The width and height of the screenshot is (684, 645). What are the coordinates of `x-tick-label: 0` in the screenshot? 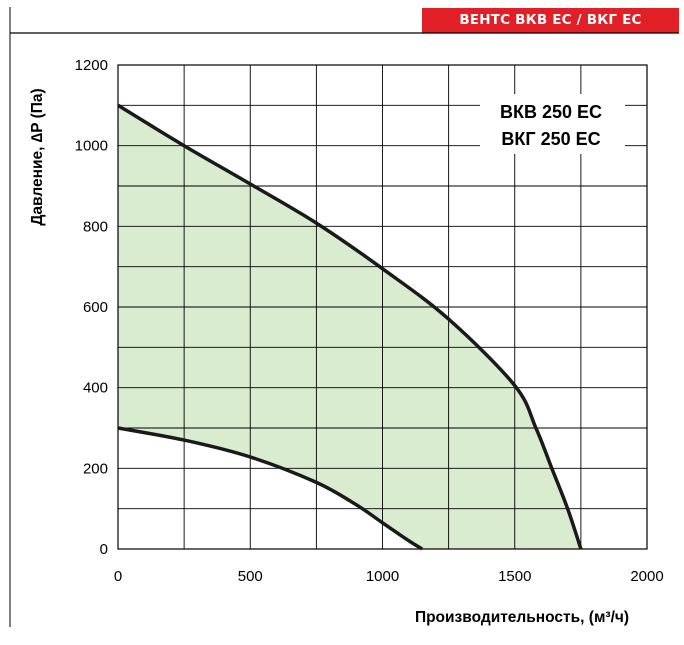 It's located at (118, 576).